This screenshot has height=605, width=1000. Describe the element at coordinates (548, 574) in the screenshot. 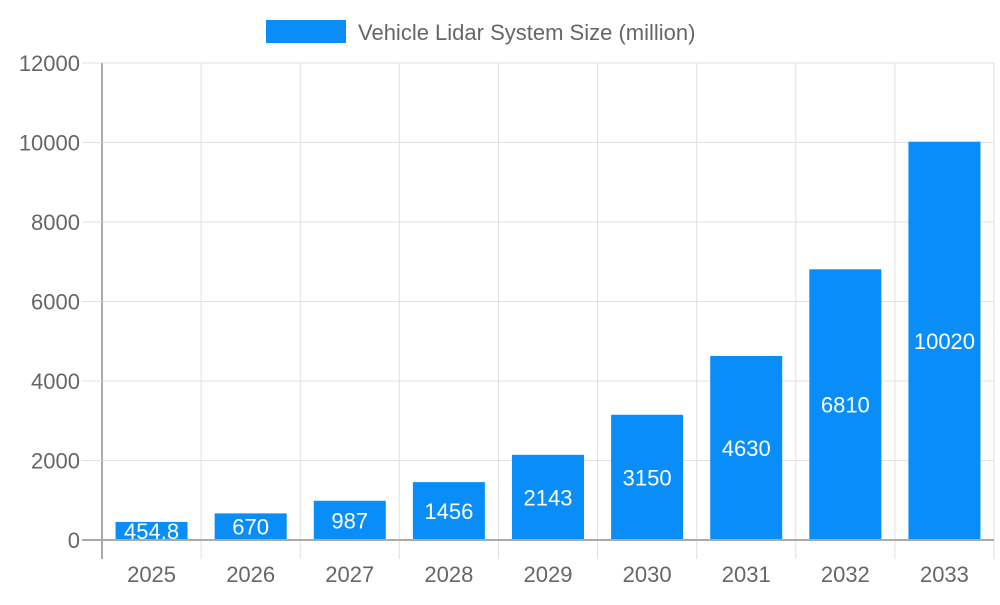

I see `x-tick-label: 2029` at that location.